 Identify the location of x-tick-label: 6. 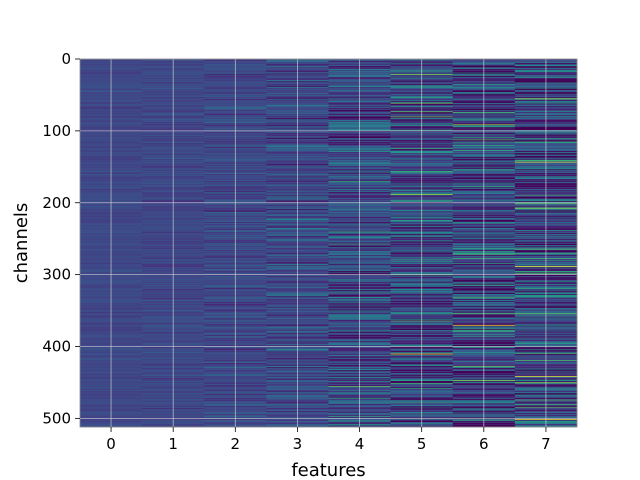
(484, 444).